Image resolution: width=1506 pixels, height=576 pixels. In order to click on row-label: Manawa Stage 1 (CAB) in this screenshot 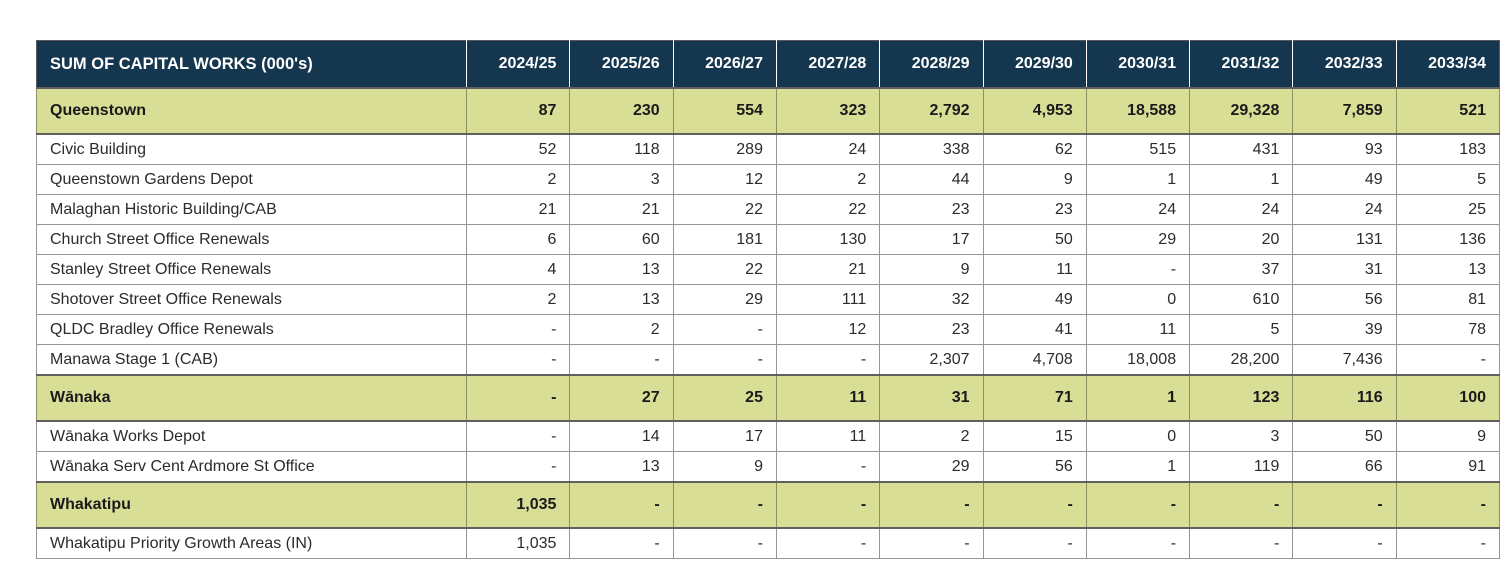, I will do `click(251, 360)`.